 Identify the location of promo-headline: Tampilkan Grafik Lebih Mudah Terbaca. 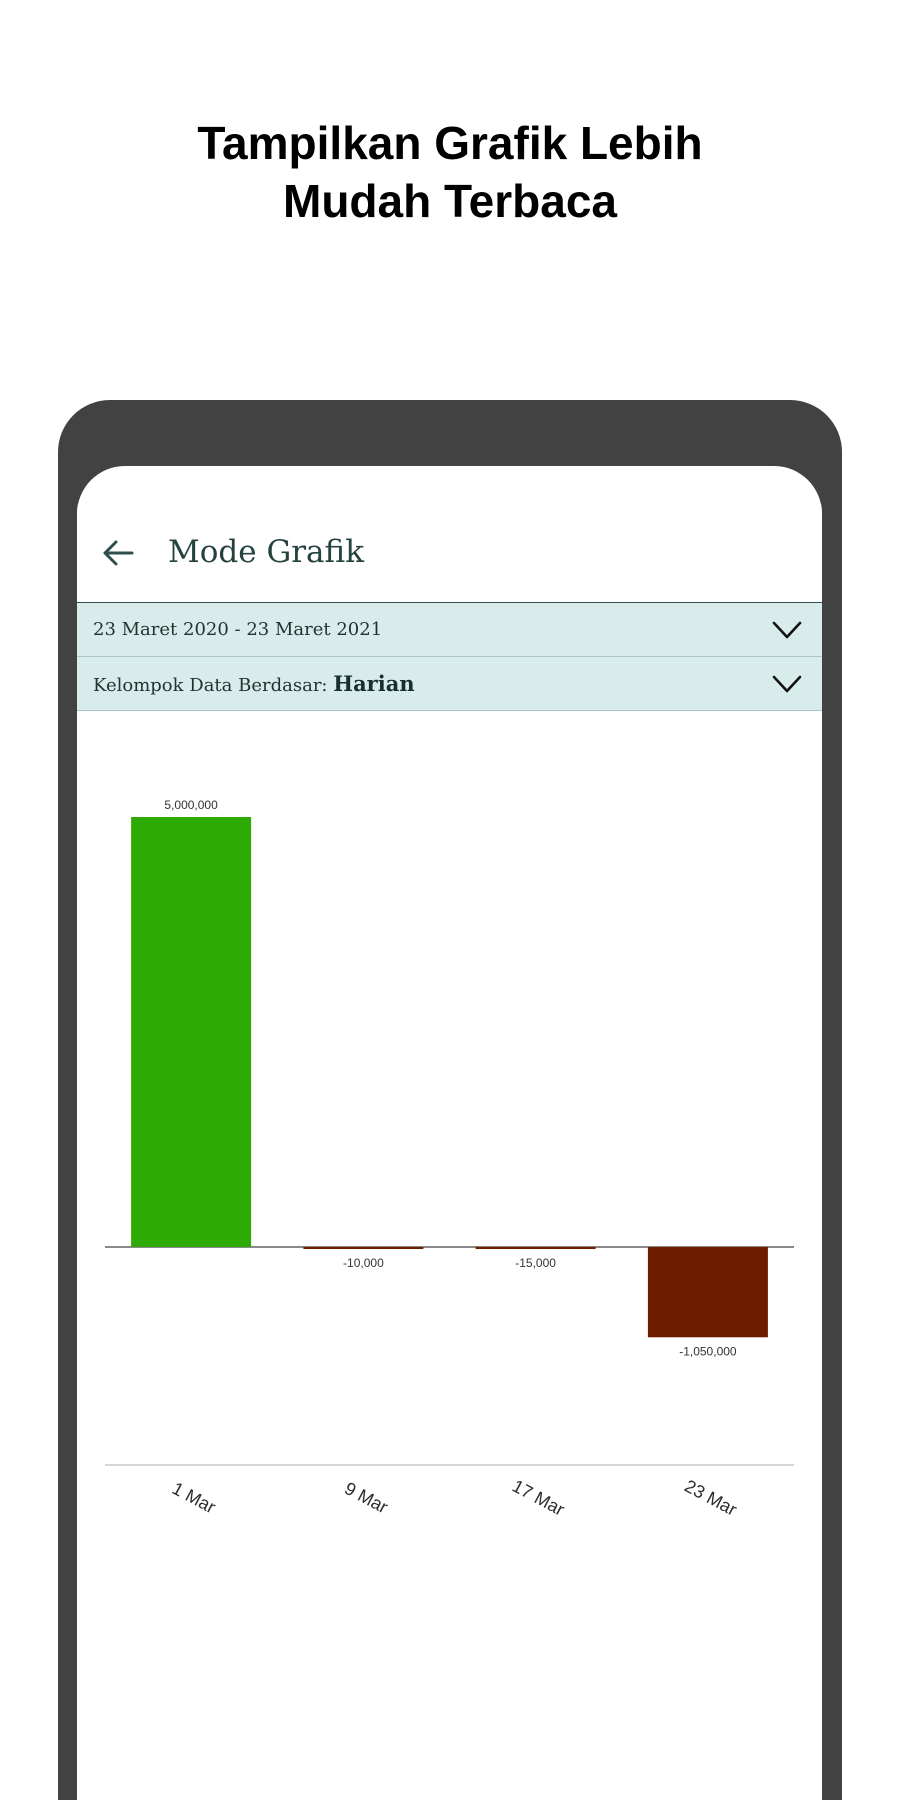
(450, 172).